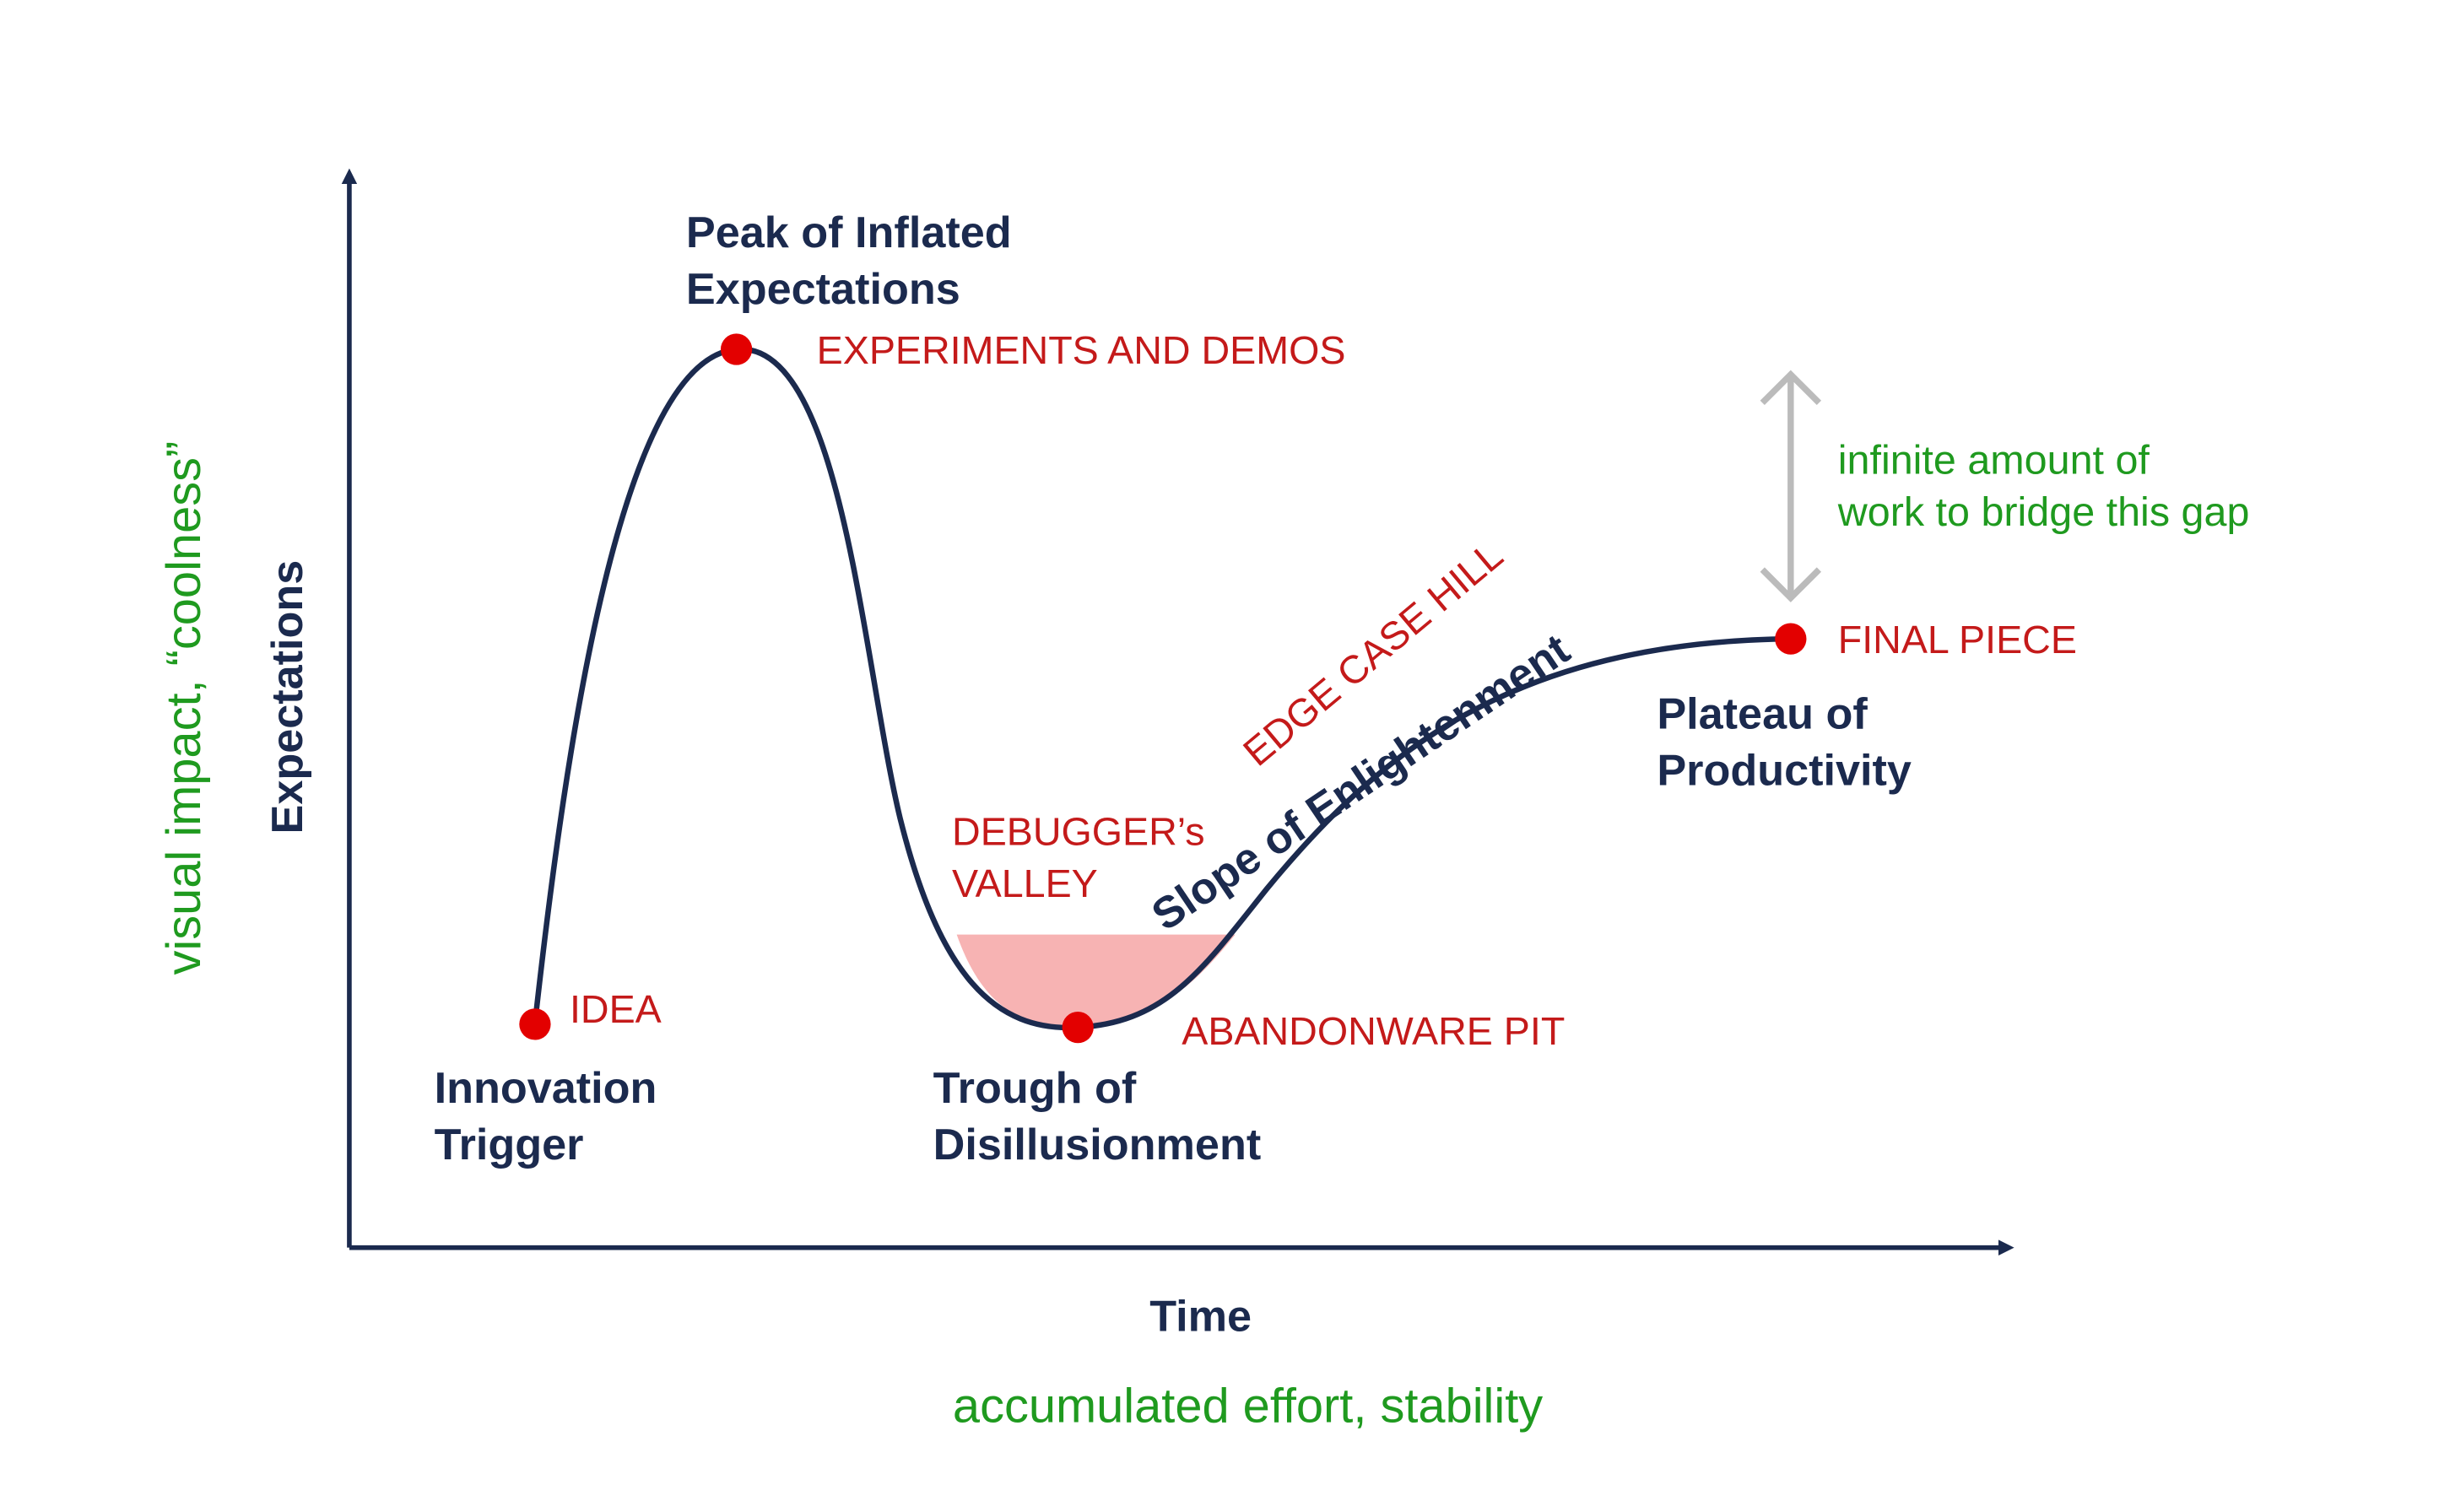 The width and height of the screenshot is (2439, 1512). What do you see at coordinates (616, 1009) in the screenshot?
I see `annotation: IDEA` at bounding box center [616, 1009].